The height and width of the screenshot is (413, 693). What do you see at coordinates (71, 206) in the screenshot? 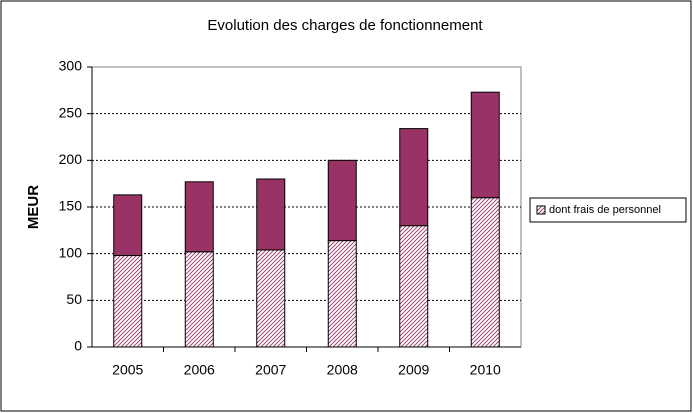
I see `y-tick-label: 150` at bounding box center [71, 206].